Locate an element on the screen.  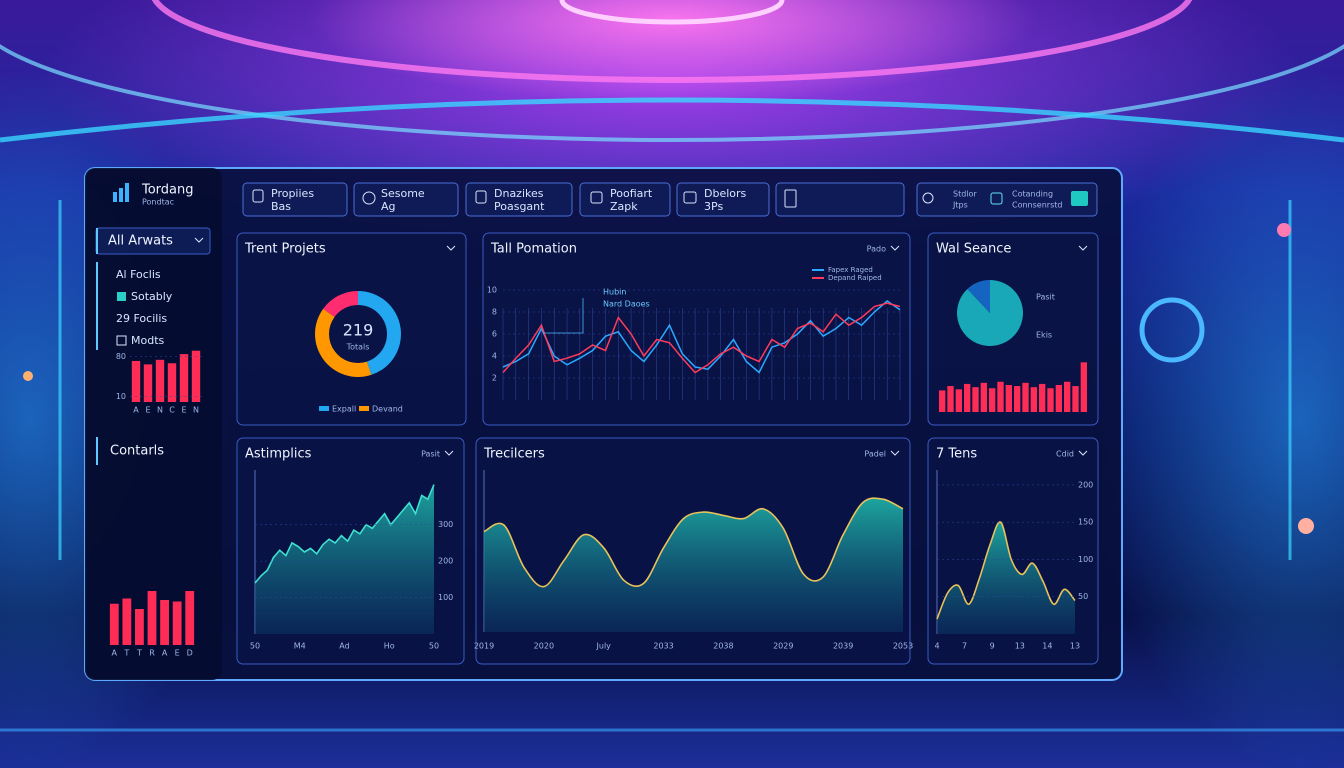
panel-control: Pasit is located at coordinates (430, 454).